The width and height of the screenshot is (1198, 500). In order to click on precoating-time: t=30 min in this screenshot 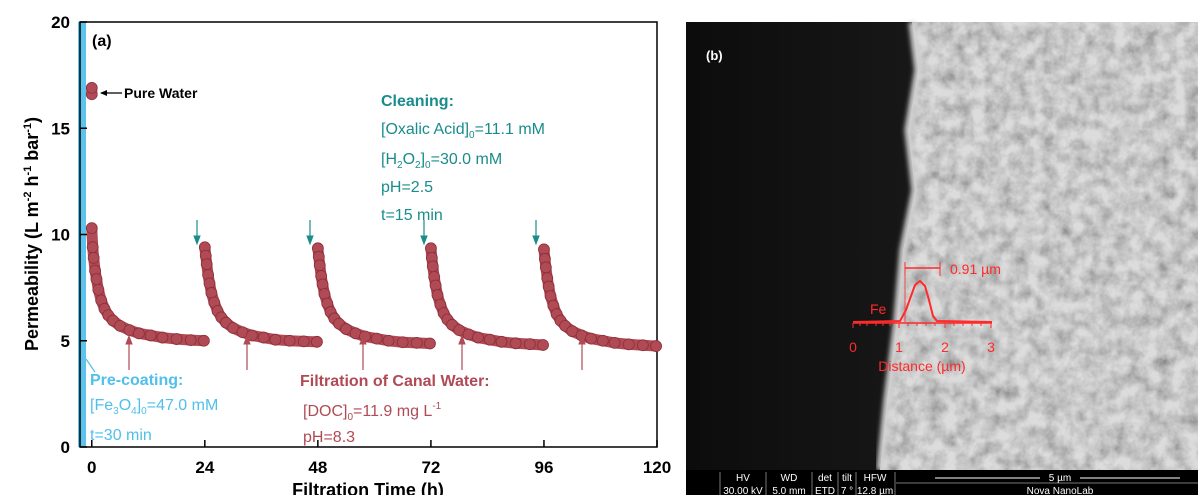, I will do `click(121, 435)`.